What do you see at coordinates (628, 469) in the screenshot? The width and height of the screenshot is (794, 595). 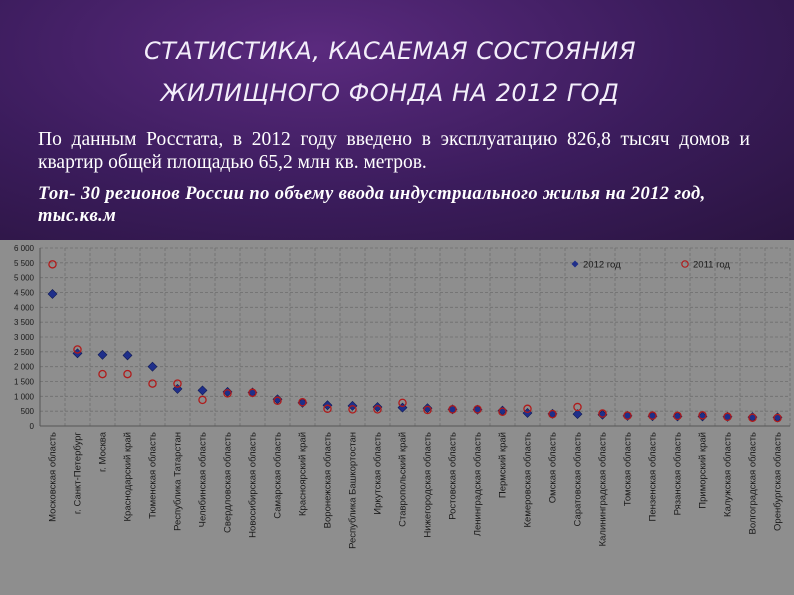 I see `category-label: Томская область` at bounding box center [628, 469].